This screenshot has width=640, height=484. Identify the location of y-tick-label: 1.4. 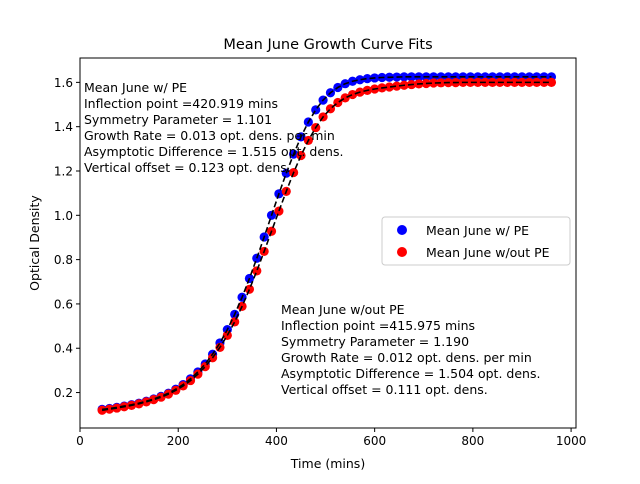
(63, 127).